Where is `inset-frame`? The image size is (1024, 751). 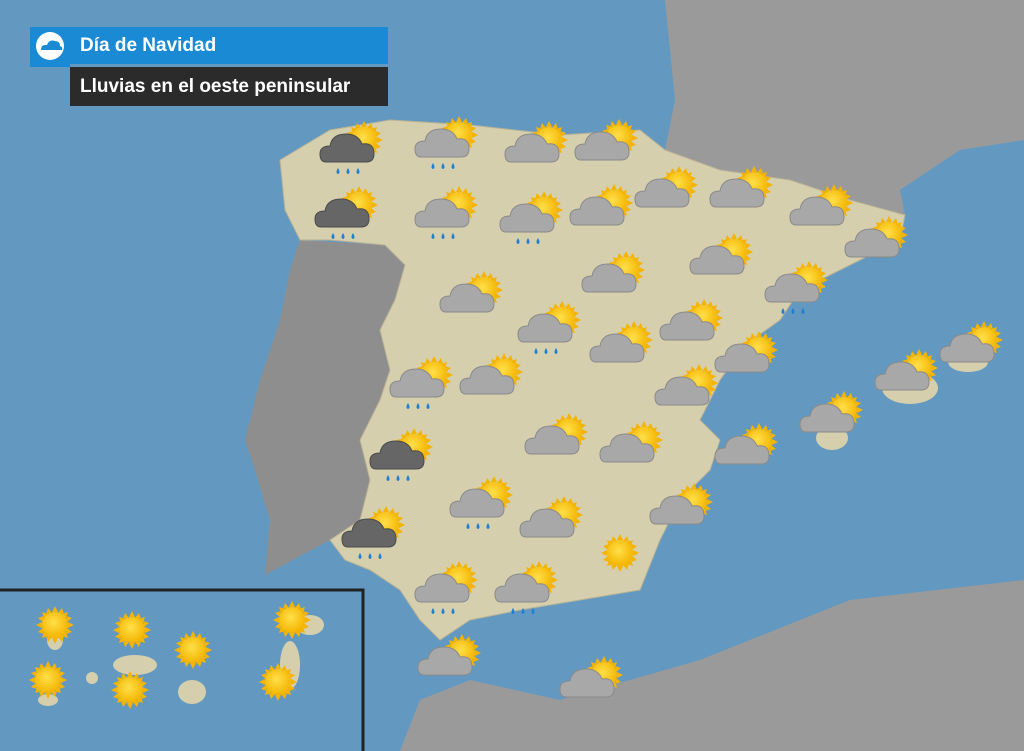 inset-frame is located at coordinates (182, 669).